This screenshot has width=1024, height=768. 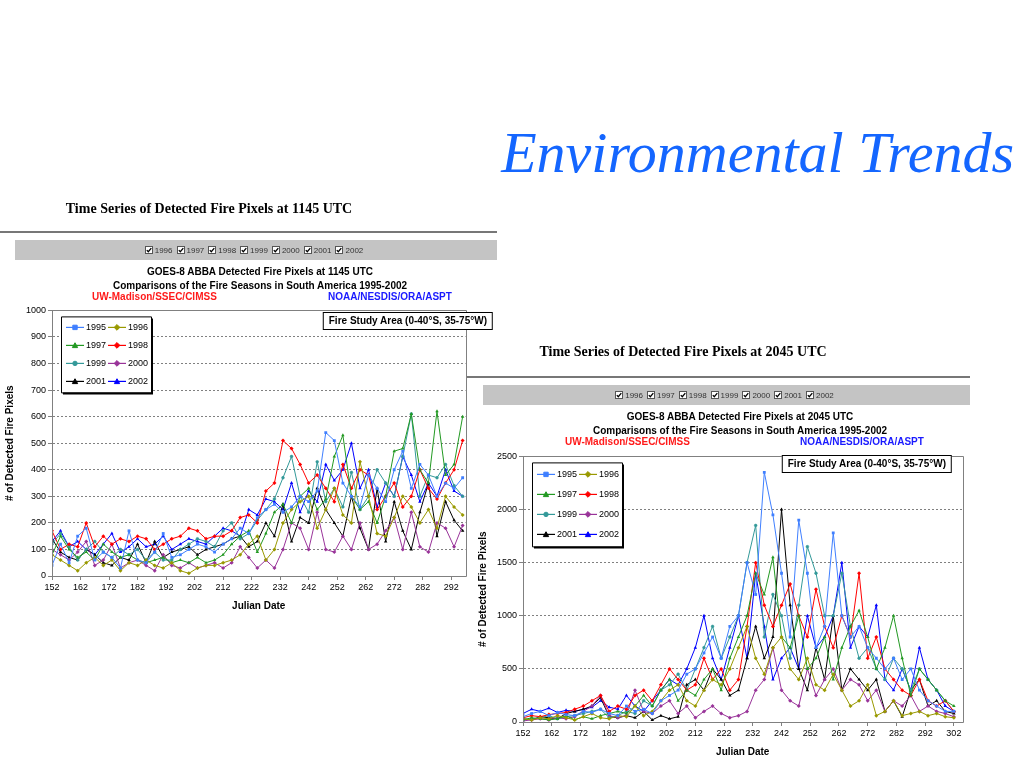 I want to click on chart-title: Time Series of Detected Fire Pixels at 1145 UTC, so click(x=209, y=209).